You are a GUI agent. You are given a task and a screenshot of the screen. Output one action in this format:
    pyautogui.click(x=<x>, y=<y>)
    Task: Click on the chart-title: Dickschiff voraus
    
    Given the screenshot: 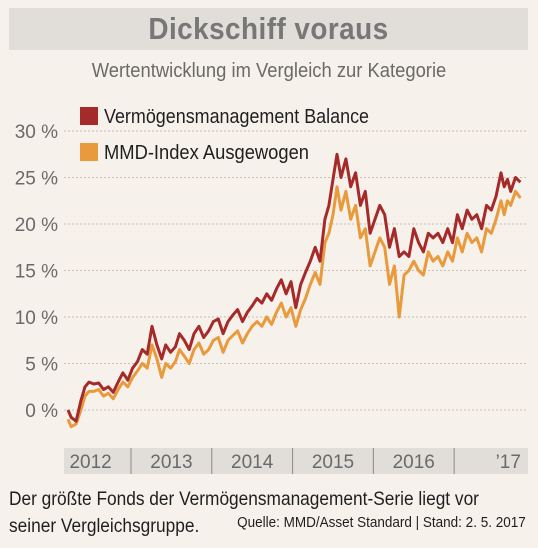 What is the action you would take?
    pyautogui.click(x=268, y=28)
    